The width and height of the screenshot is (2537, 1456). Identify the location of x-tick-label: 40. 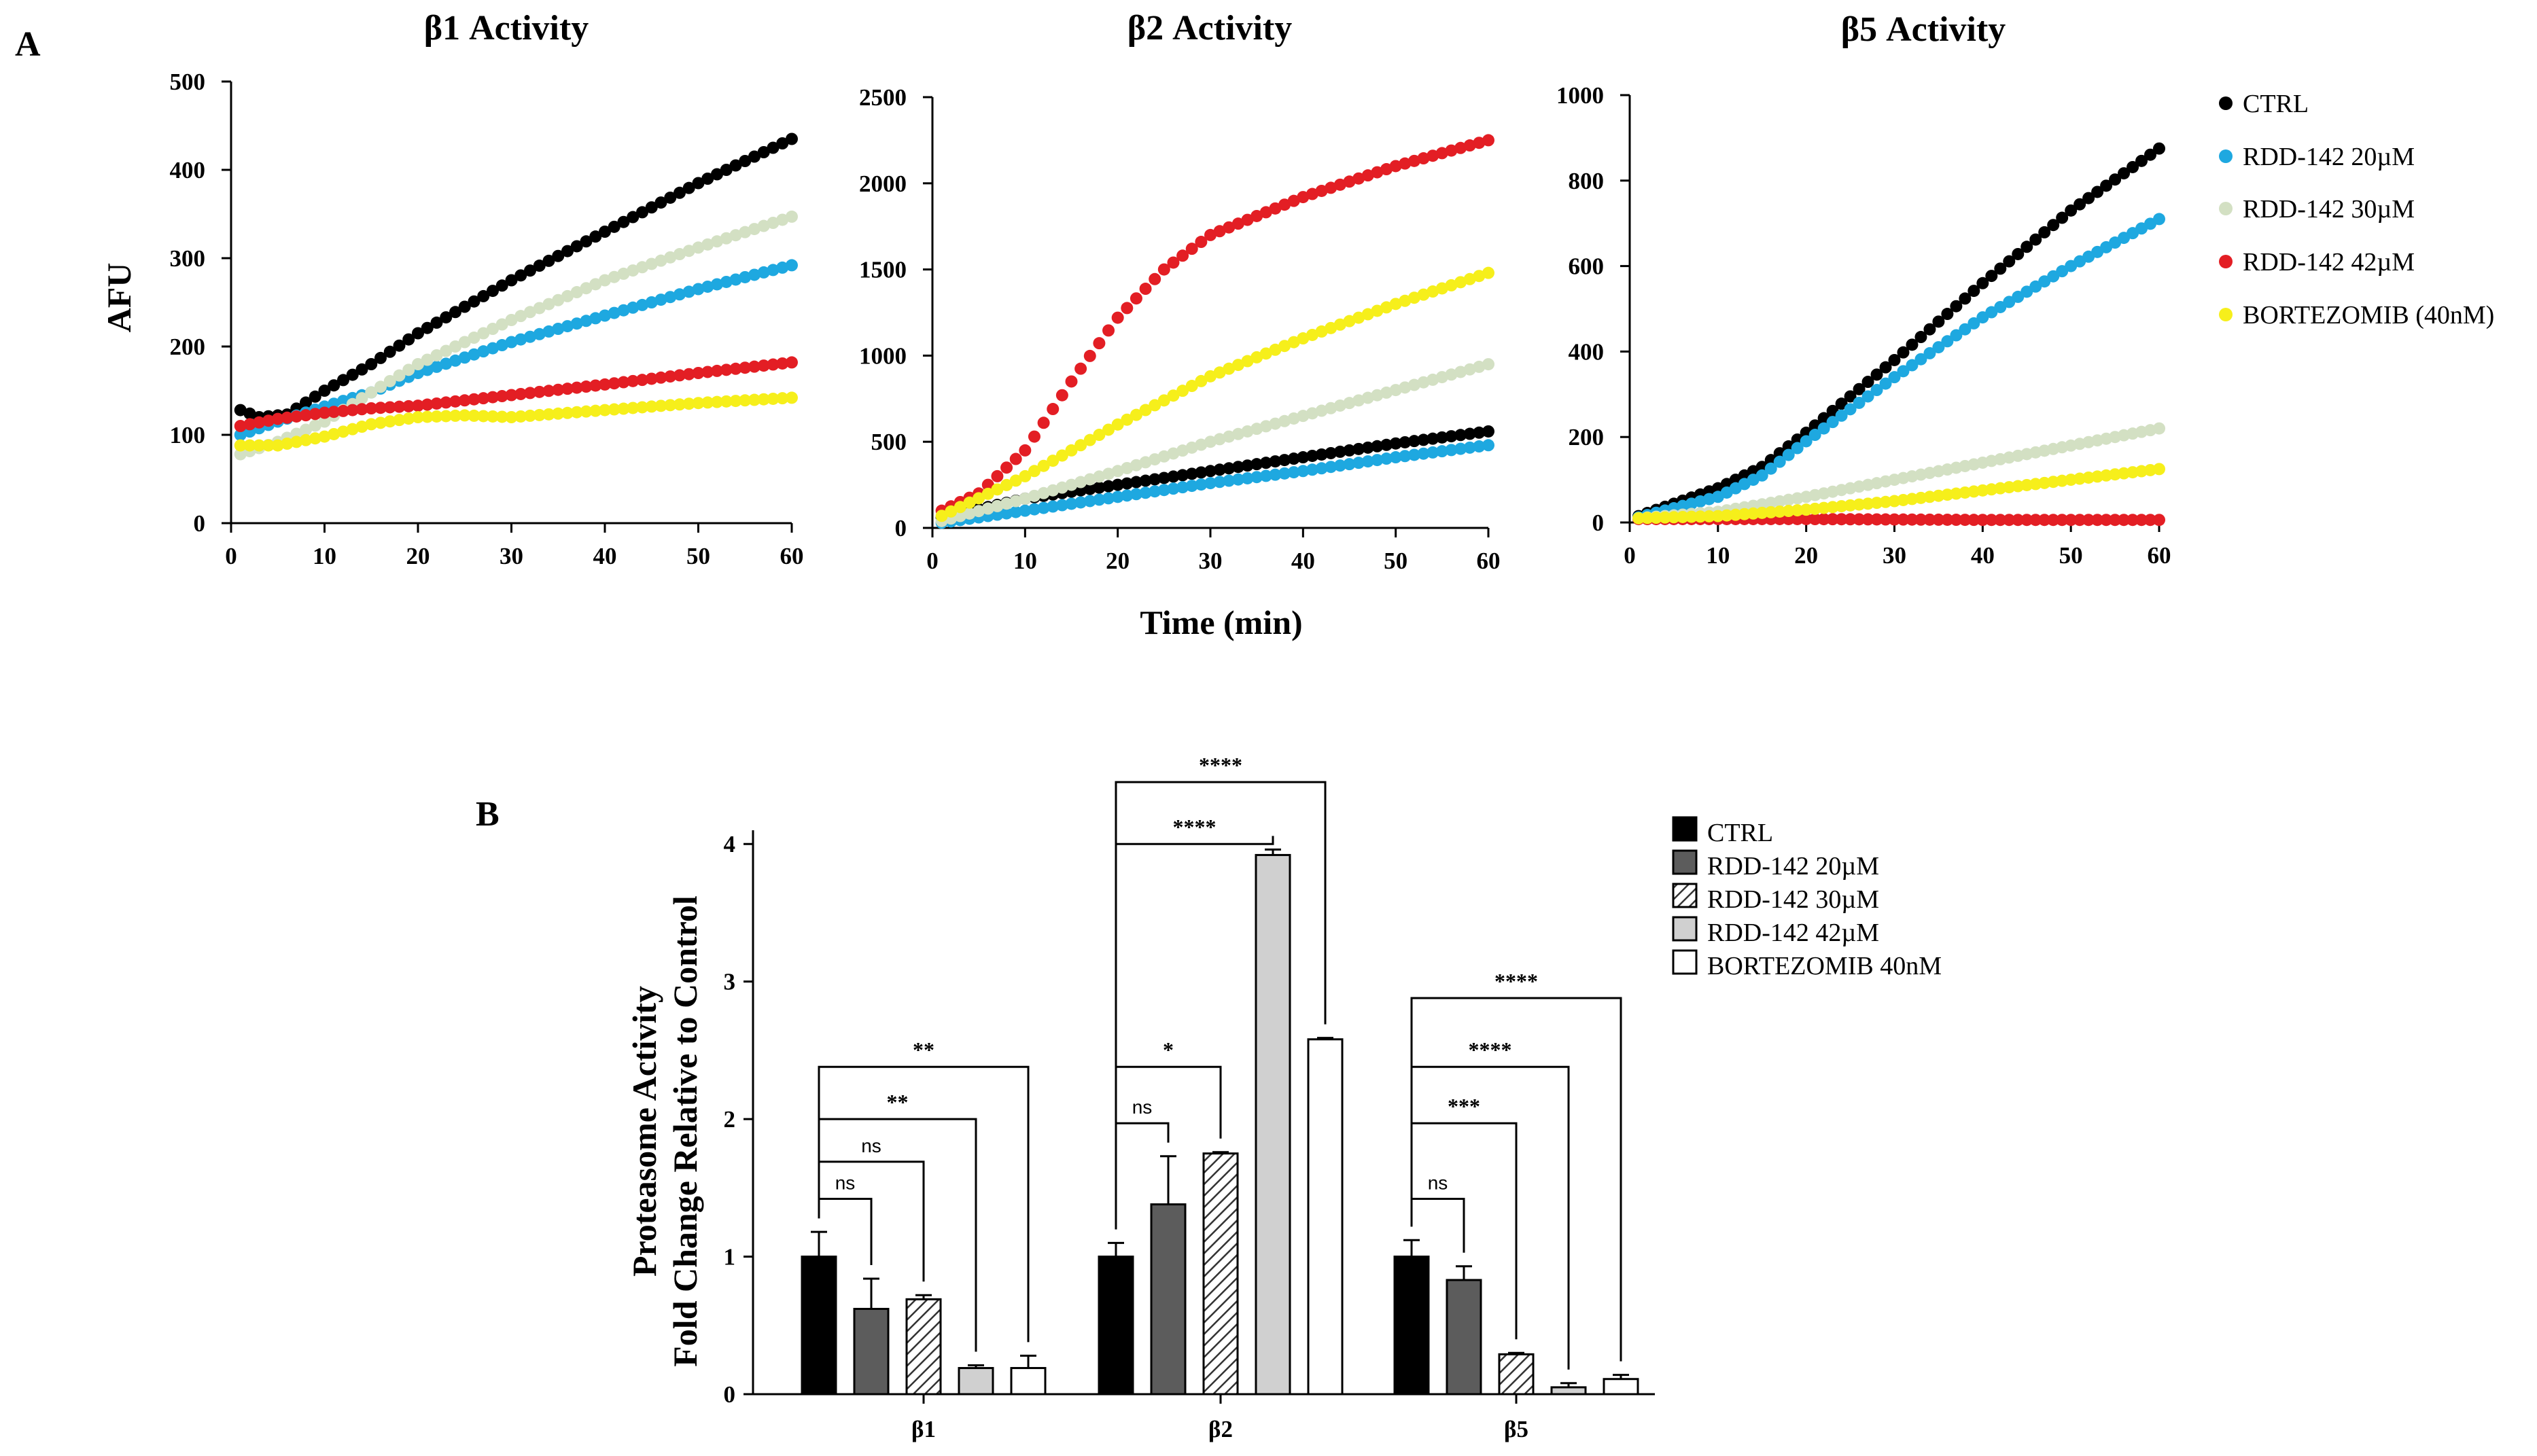
(1303, 561).